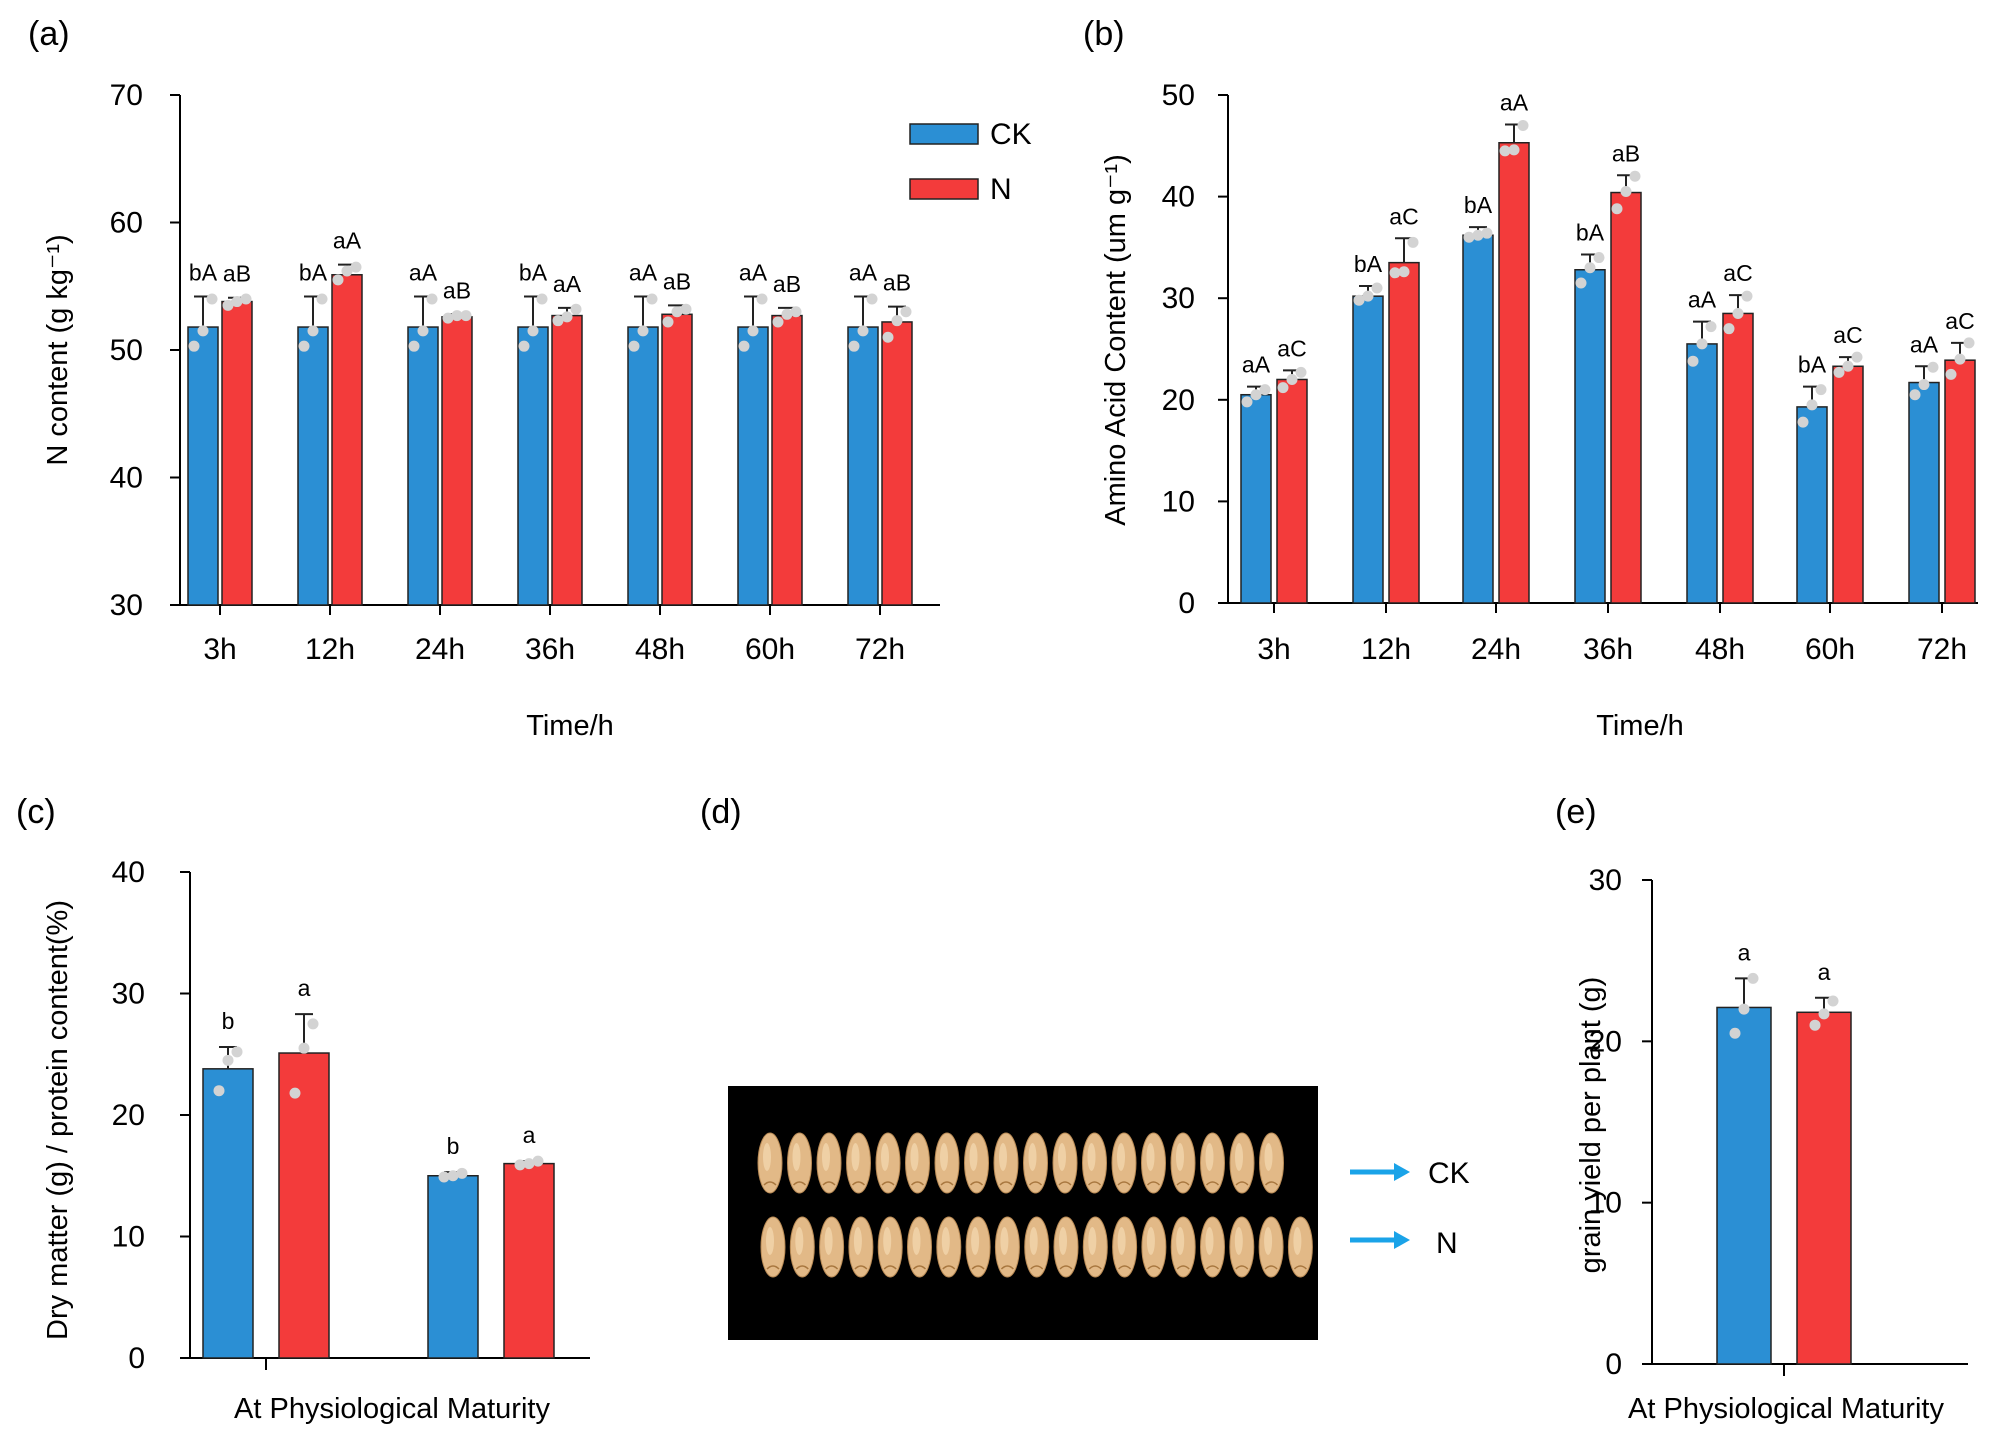 This screenshot has height=1439, width=1999. Describe the element at coordinates (136, 1358) in the screenshot. I see `y-tick-label: 0` at that location.